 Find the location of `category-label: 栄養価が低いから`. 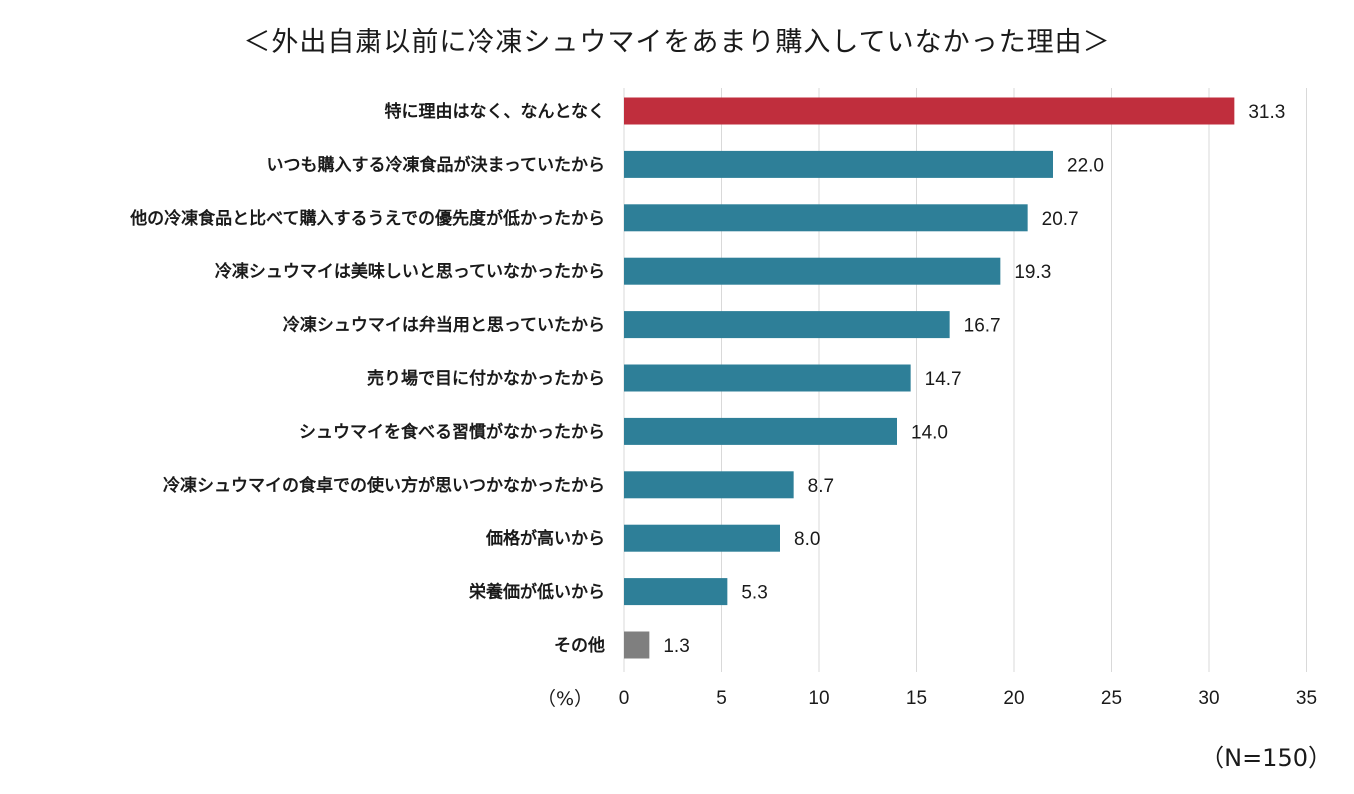

category-label: 栄養価が低いから is located at coordinates (536, 592).